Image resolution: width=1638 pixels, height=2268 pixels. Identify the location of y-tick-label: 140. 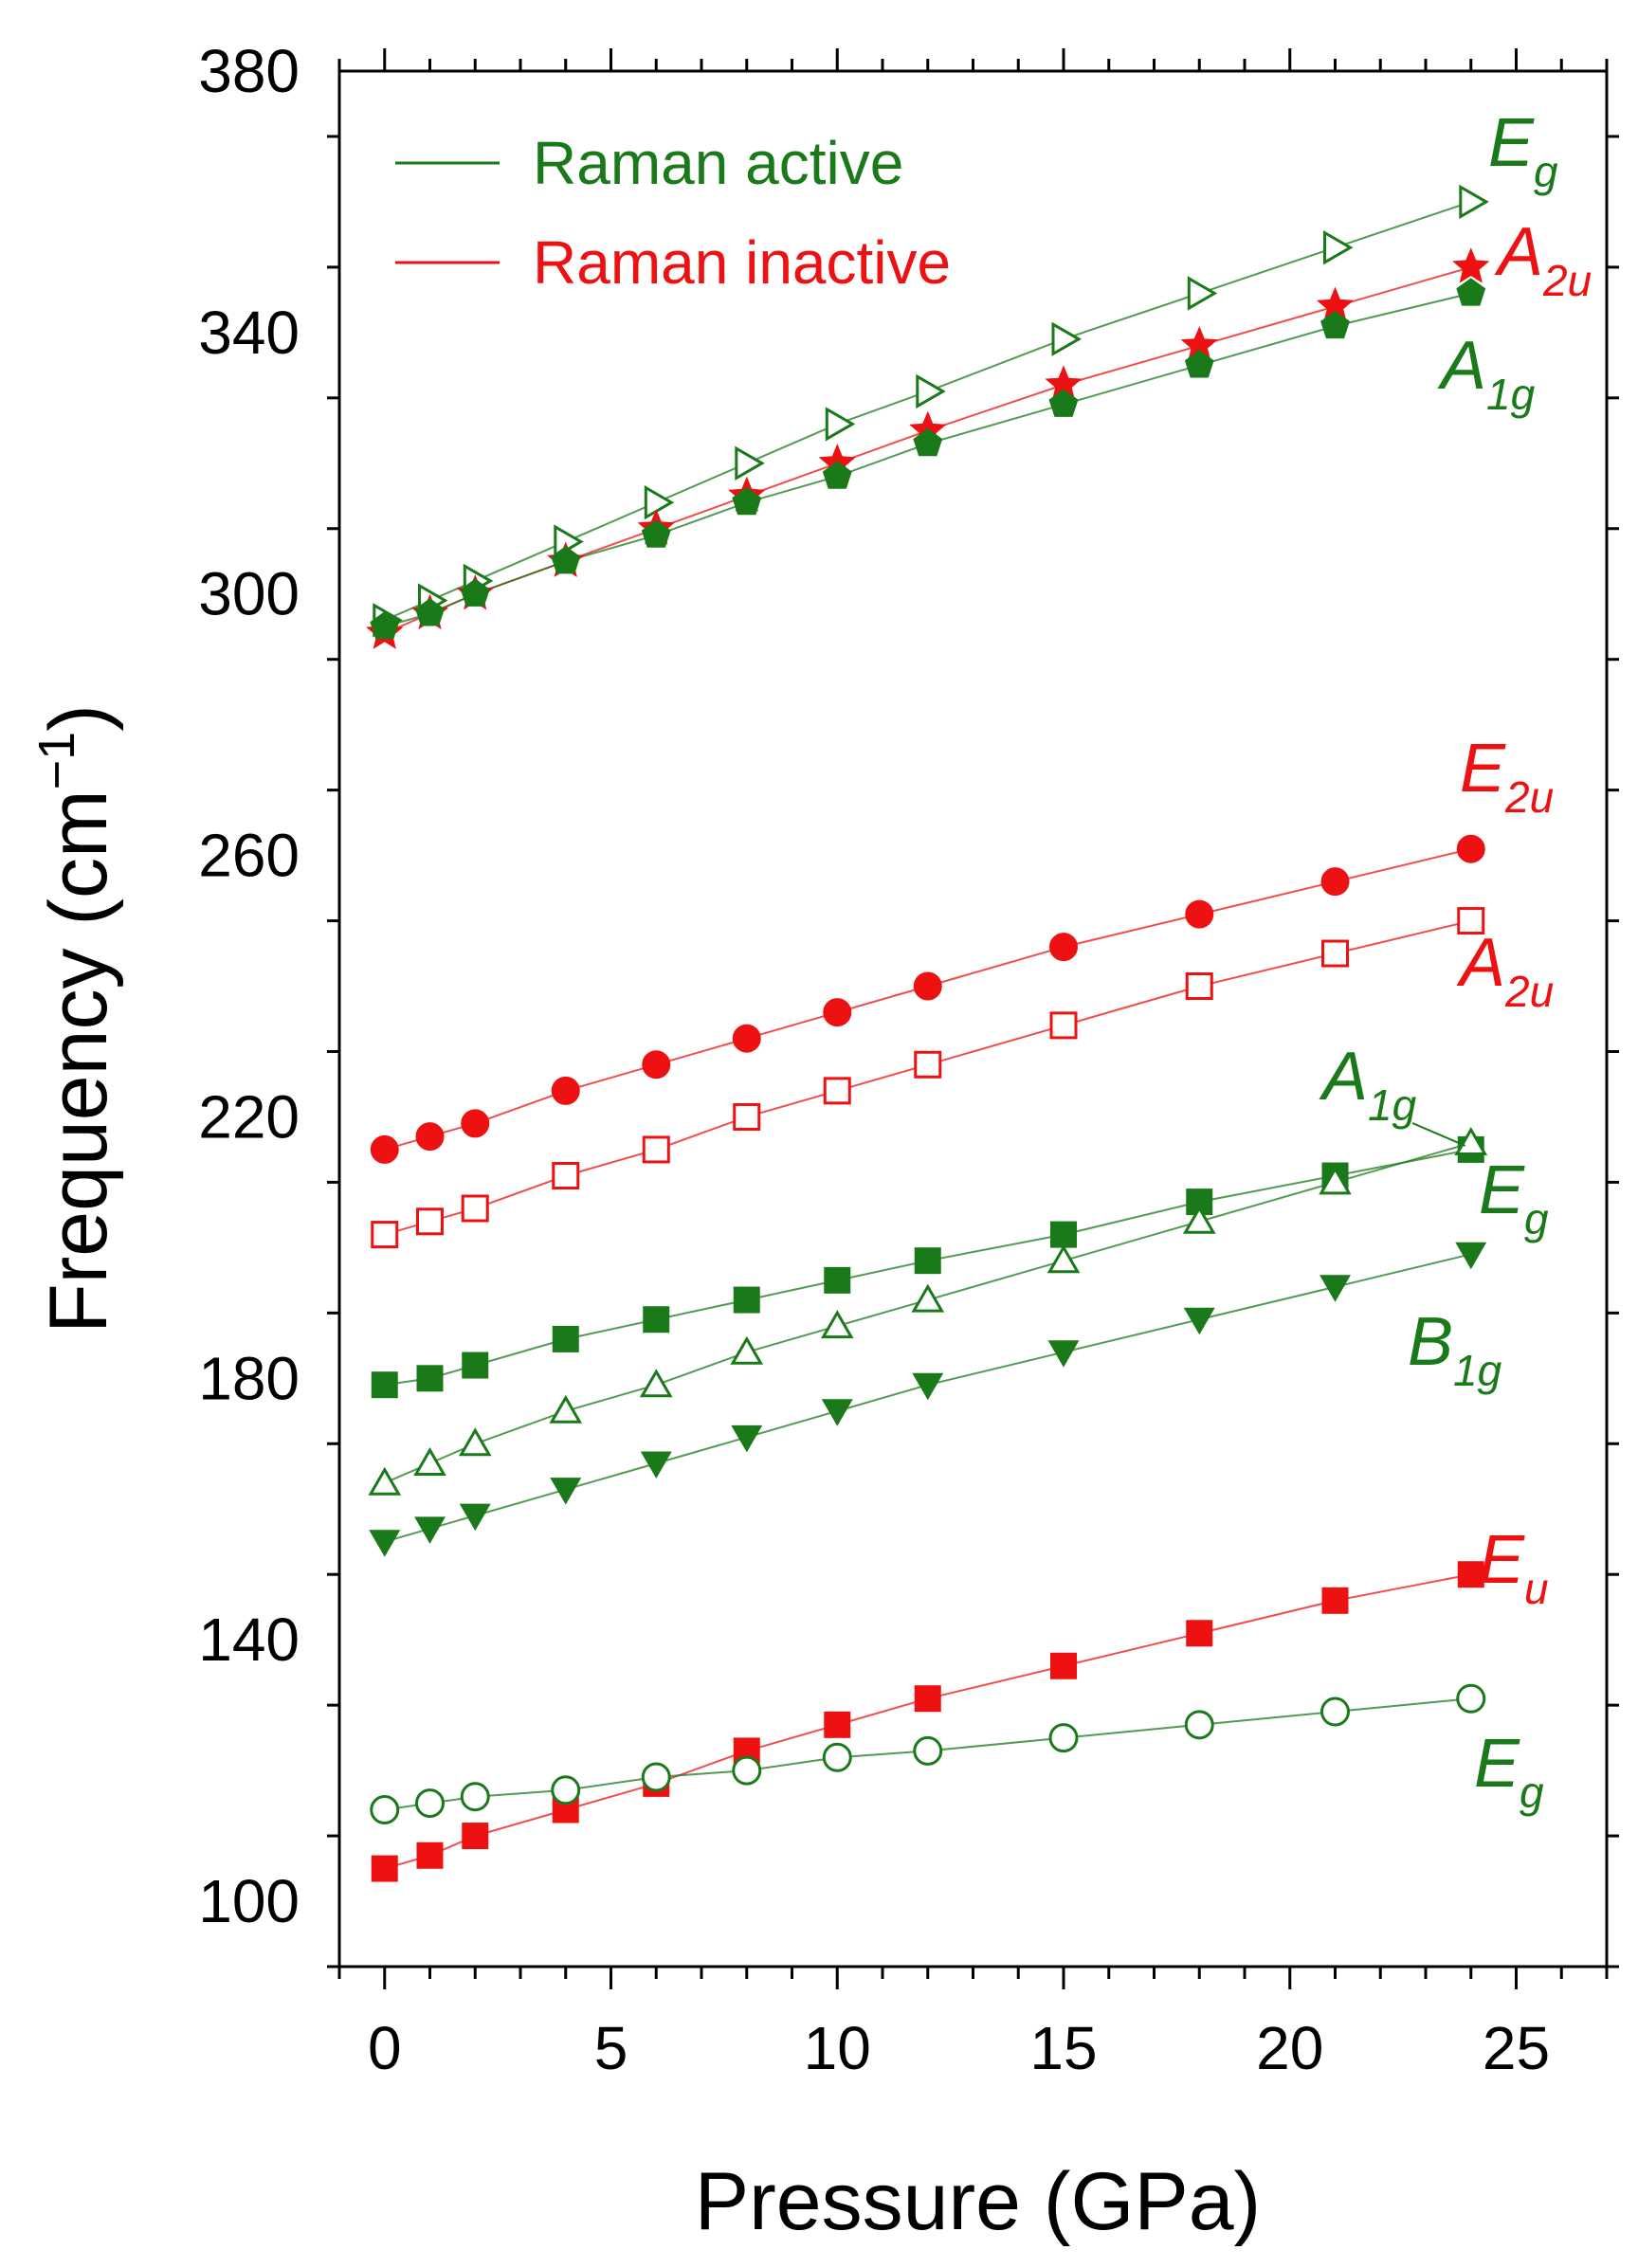
(249, 1640).